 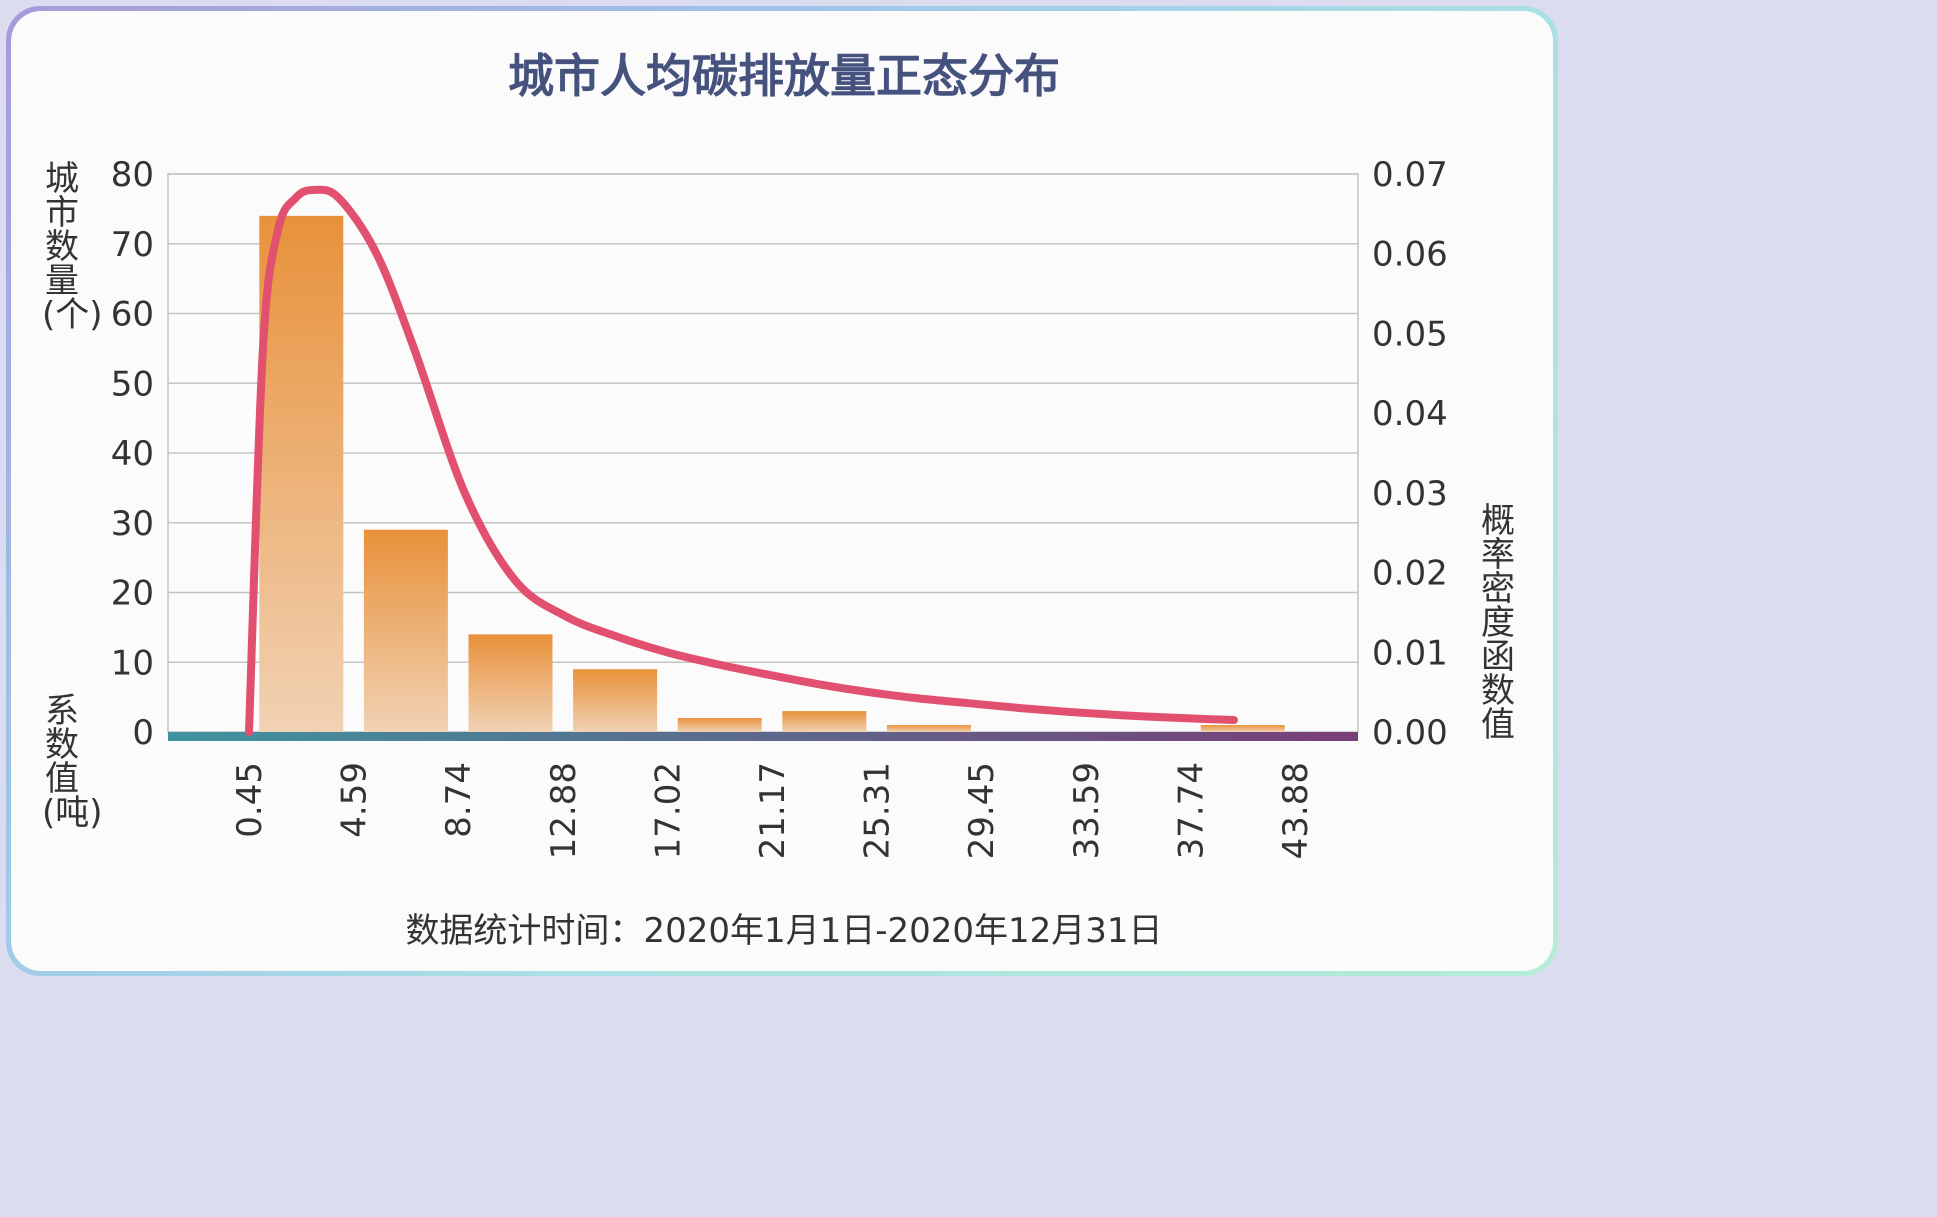 What do you see at coordinates (1410, 454) in the screenshot?
I see `right-axis-ticks: 0.00 0.01 0.02 0.03 0.04 0.05 0.06 0.07` at bounding box center [1410, 454].